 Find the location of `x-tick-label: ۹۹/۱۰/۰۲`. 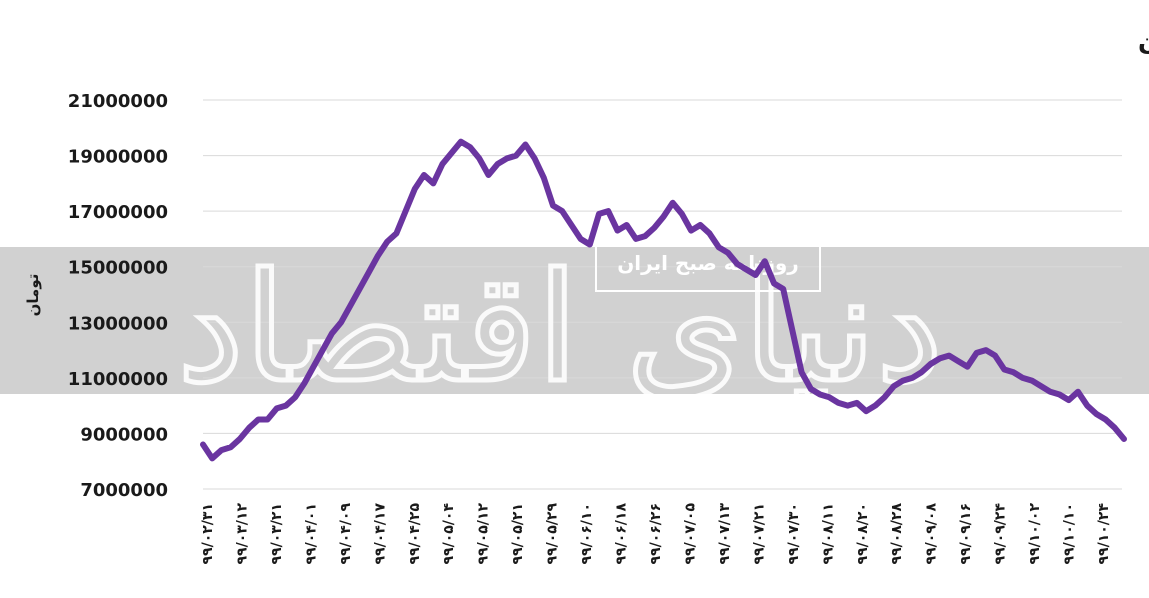

x-tick-label: ۹۹/۱۰/۰۲ is located at coordinates (1035, 534).